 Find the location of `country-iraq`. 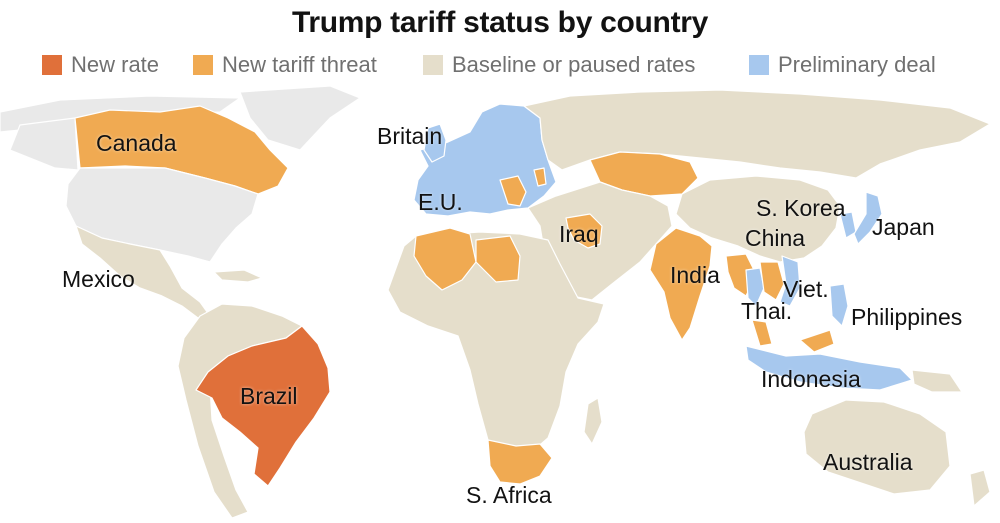

country-iraq is located at coordinates (584, 231).